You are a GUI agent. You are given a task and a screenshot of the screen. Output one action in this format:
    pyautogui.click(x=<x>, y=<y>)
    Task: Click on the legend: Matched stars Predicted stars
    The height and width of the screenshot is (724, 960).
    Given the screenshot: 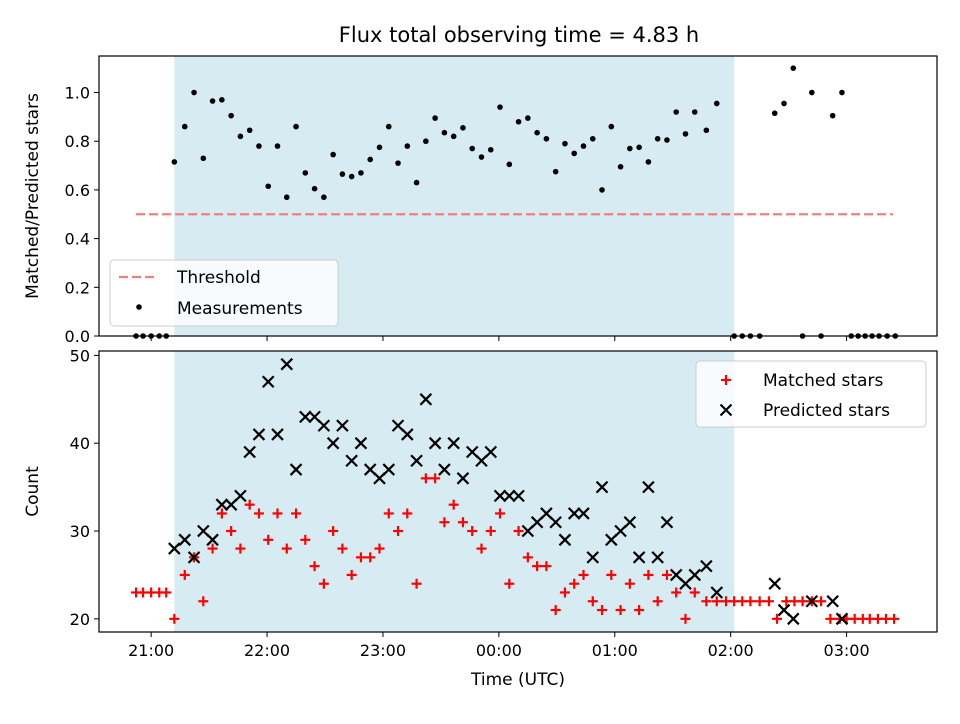 What is the action you would take?
    pyautogui.click(x=811, y=394)
    